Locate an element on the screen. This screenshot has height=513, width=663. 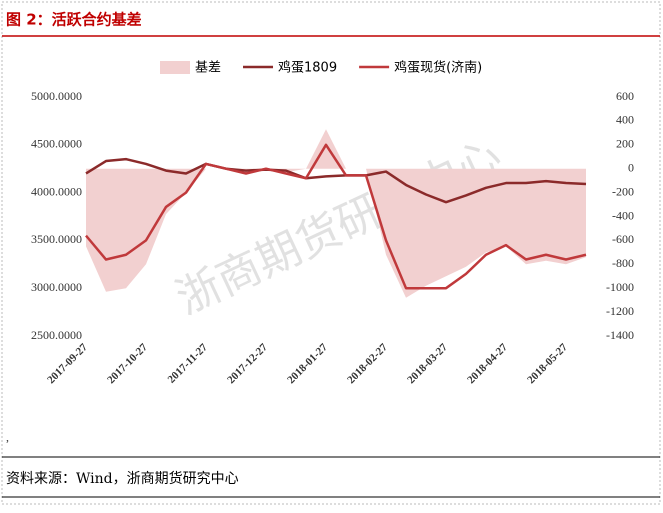
y2-tick-label: 400 is located at coordinates (625, 120).